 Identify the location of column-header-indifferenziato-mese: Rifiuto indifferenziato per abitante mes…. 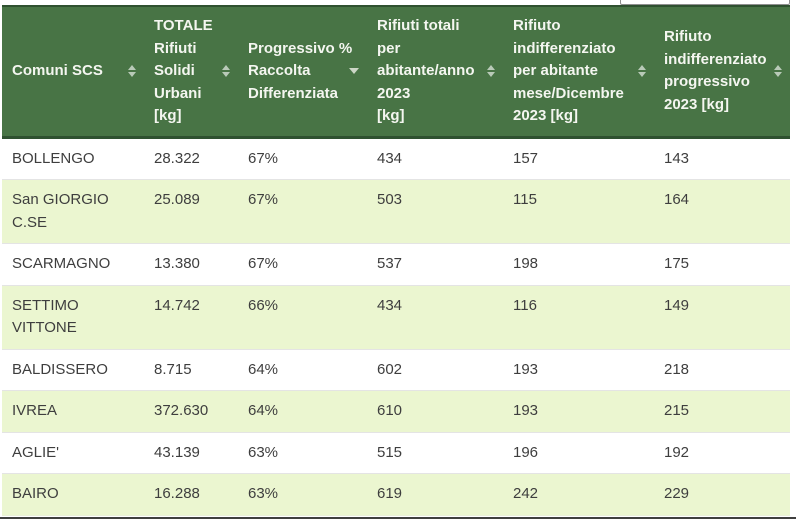
(578, 72).